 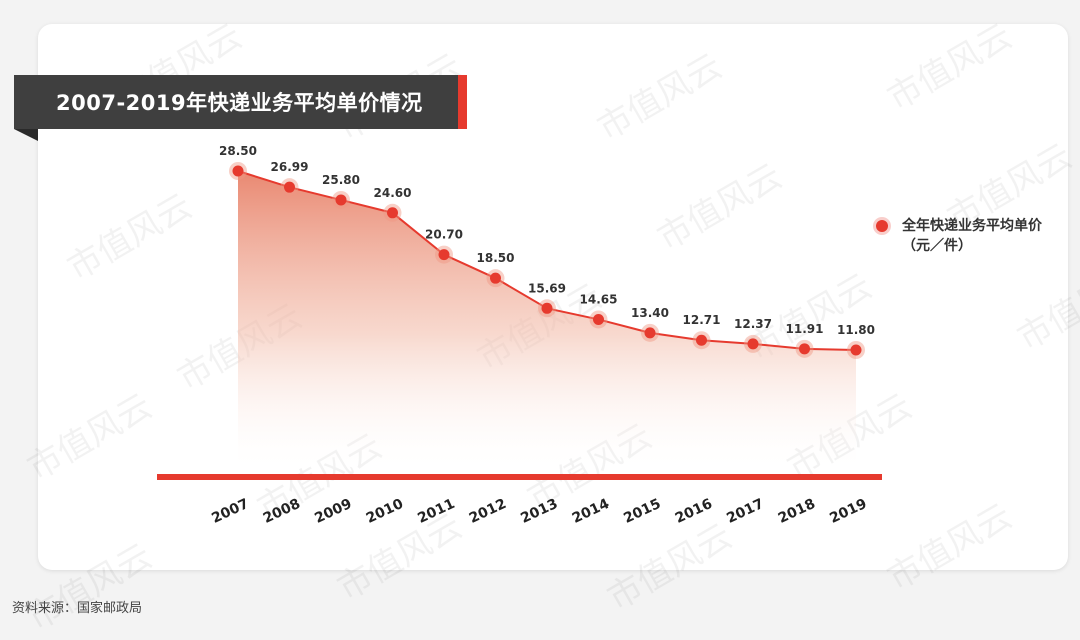 What do you see at coordinates (702, 320) in the screenshot?
I see `data-label-2016: 12.71` at bounding box center [702, 320].